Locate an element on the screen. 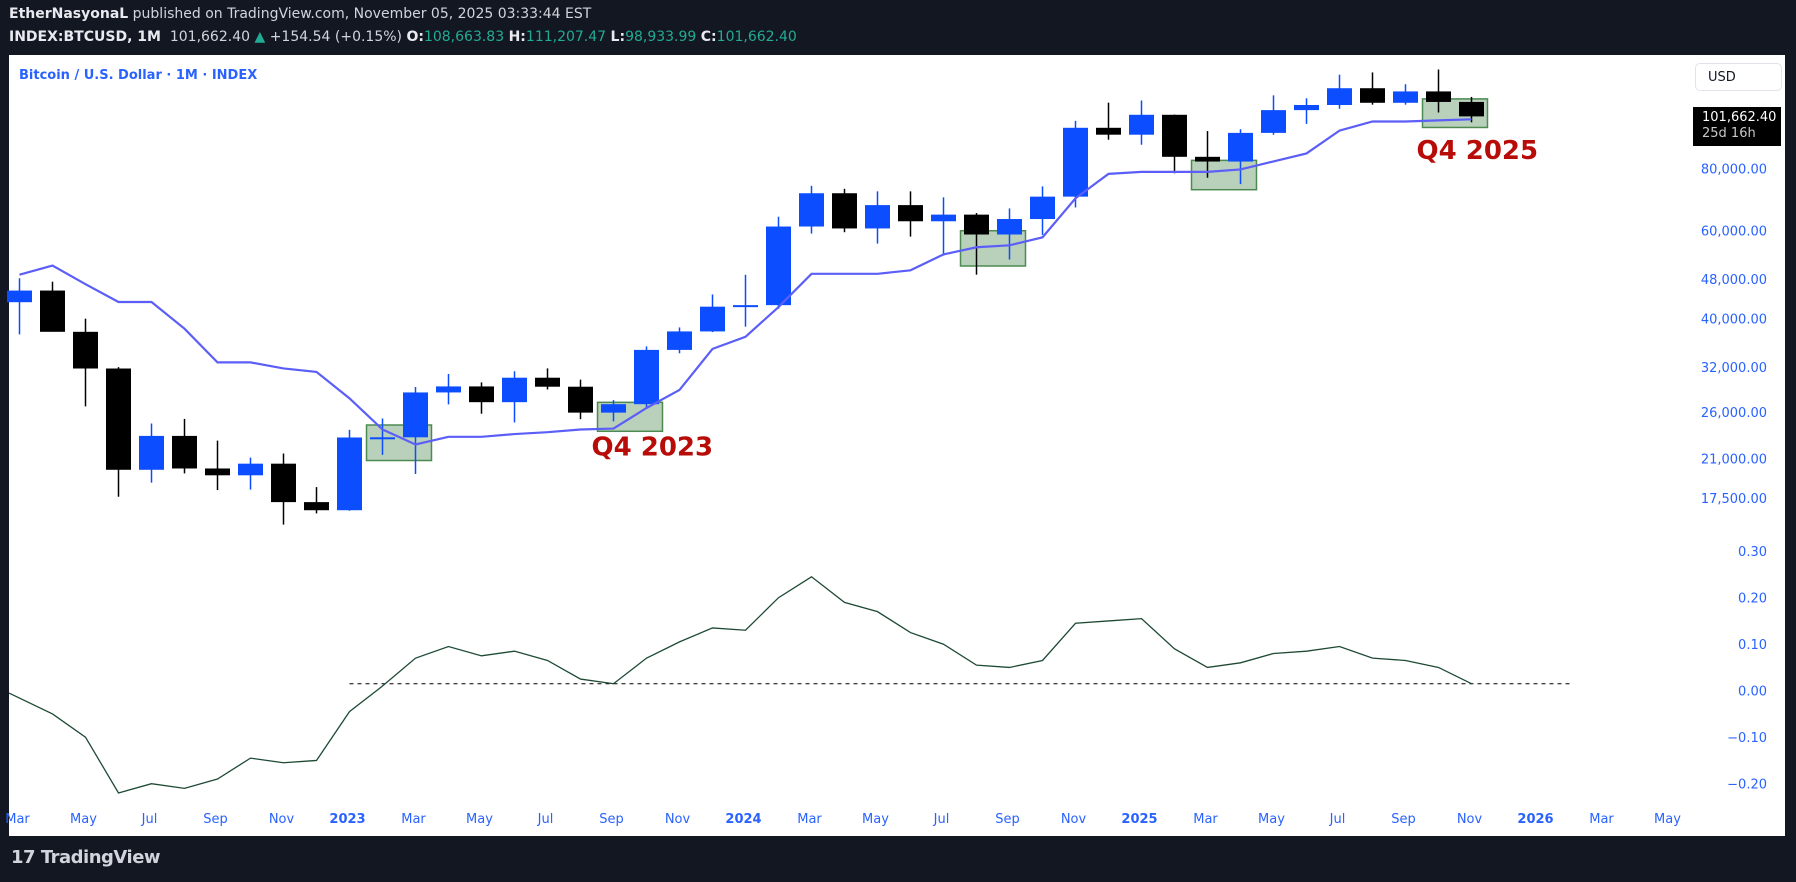 This screenshot has height=882, width=1796. price-axis-tick: 60,000.00 is located at coordinates (1734, 232).